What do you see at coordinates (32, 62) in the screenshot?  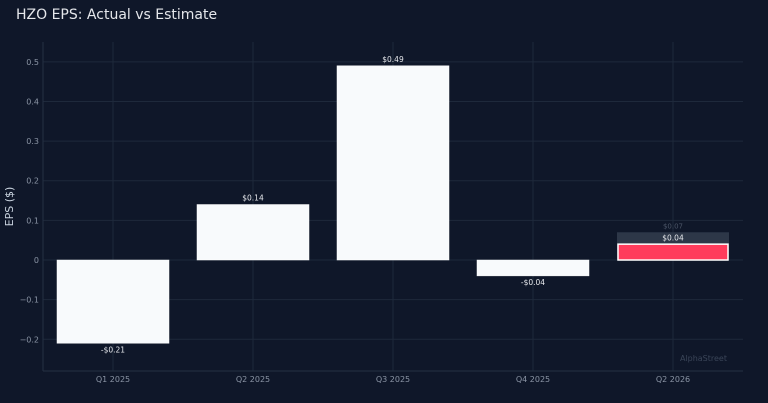 I see `y-tick-label: 0.5` at bounding box center [32, 62].